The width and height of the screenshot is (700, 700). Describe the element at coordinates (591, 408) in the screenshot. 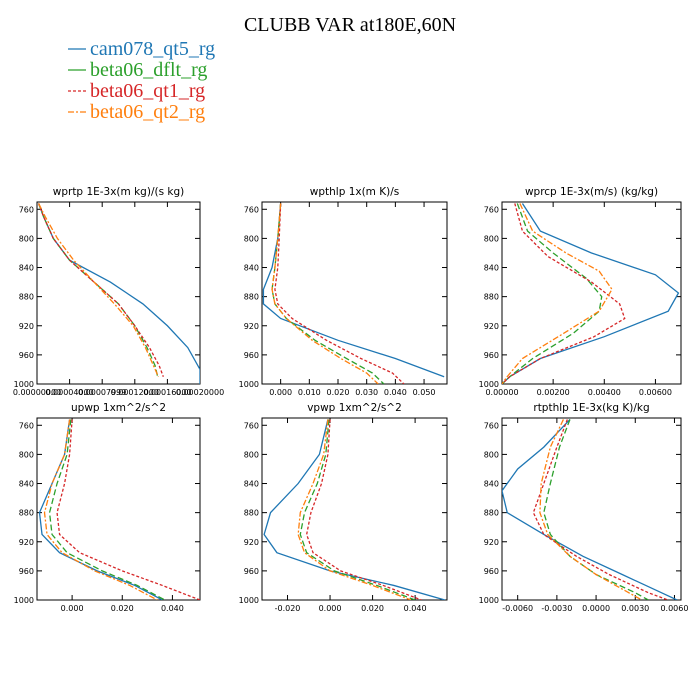

I see `panel-title: rtpthlp 1E-3x(kg K)/kg` at that location.